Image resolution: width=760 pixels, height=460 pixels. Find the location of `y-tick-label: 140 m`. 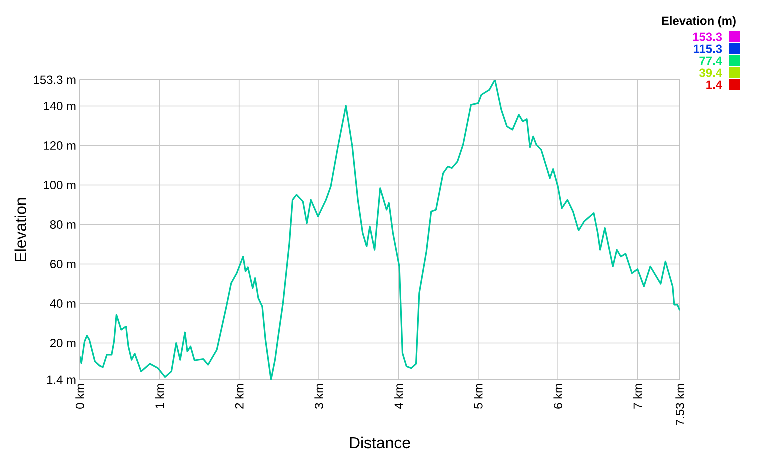

y-tick-label: 140 m is located at coordinates (60, 106).